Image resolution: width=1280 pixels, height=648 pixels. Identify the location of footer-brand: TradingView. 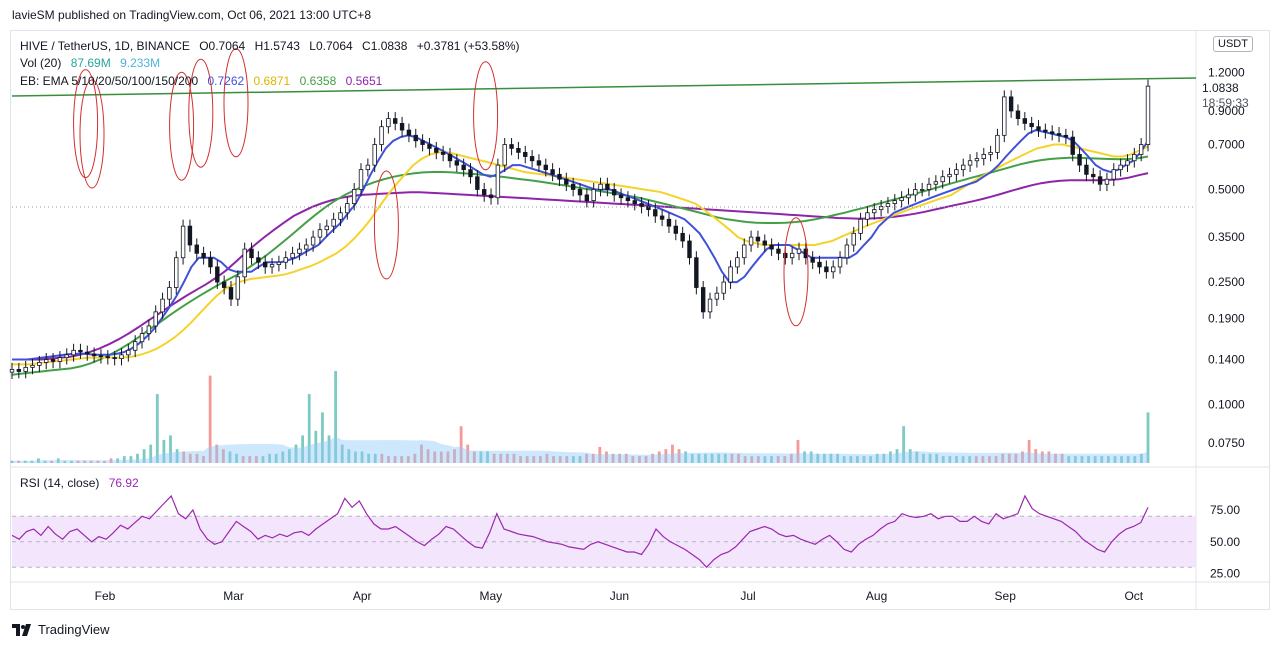
(61, 629).